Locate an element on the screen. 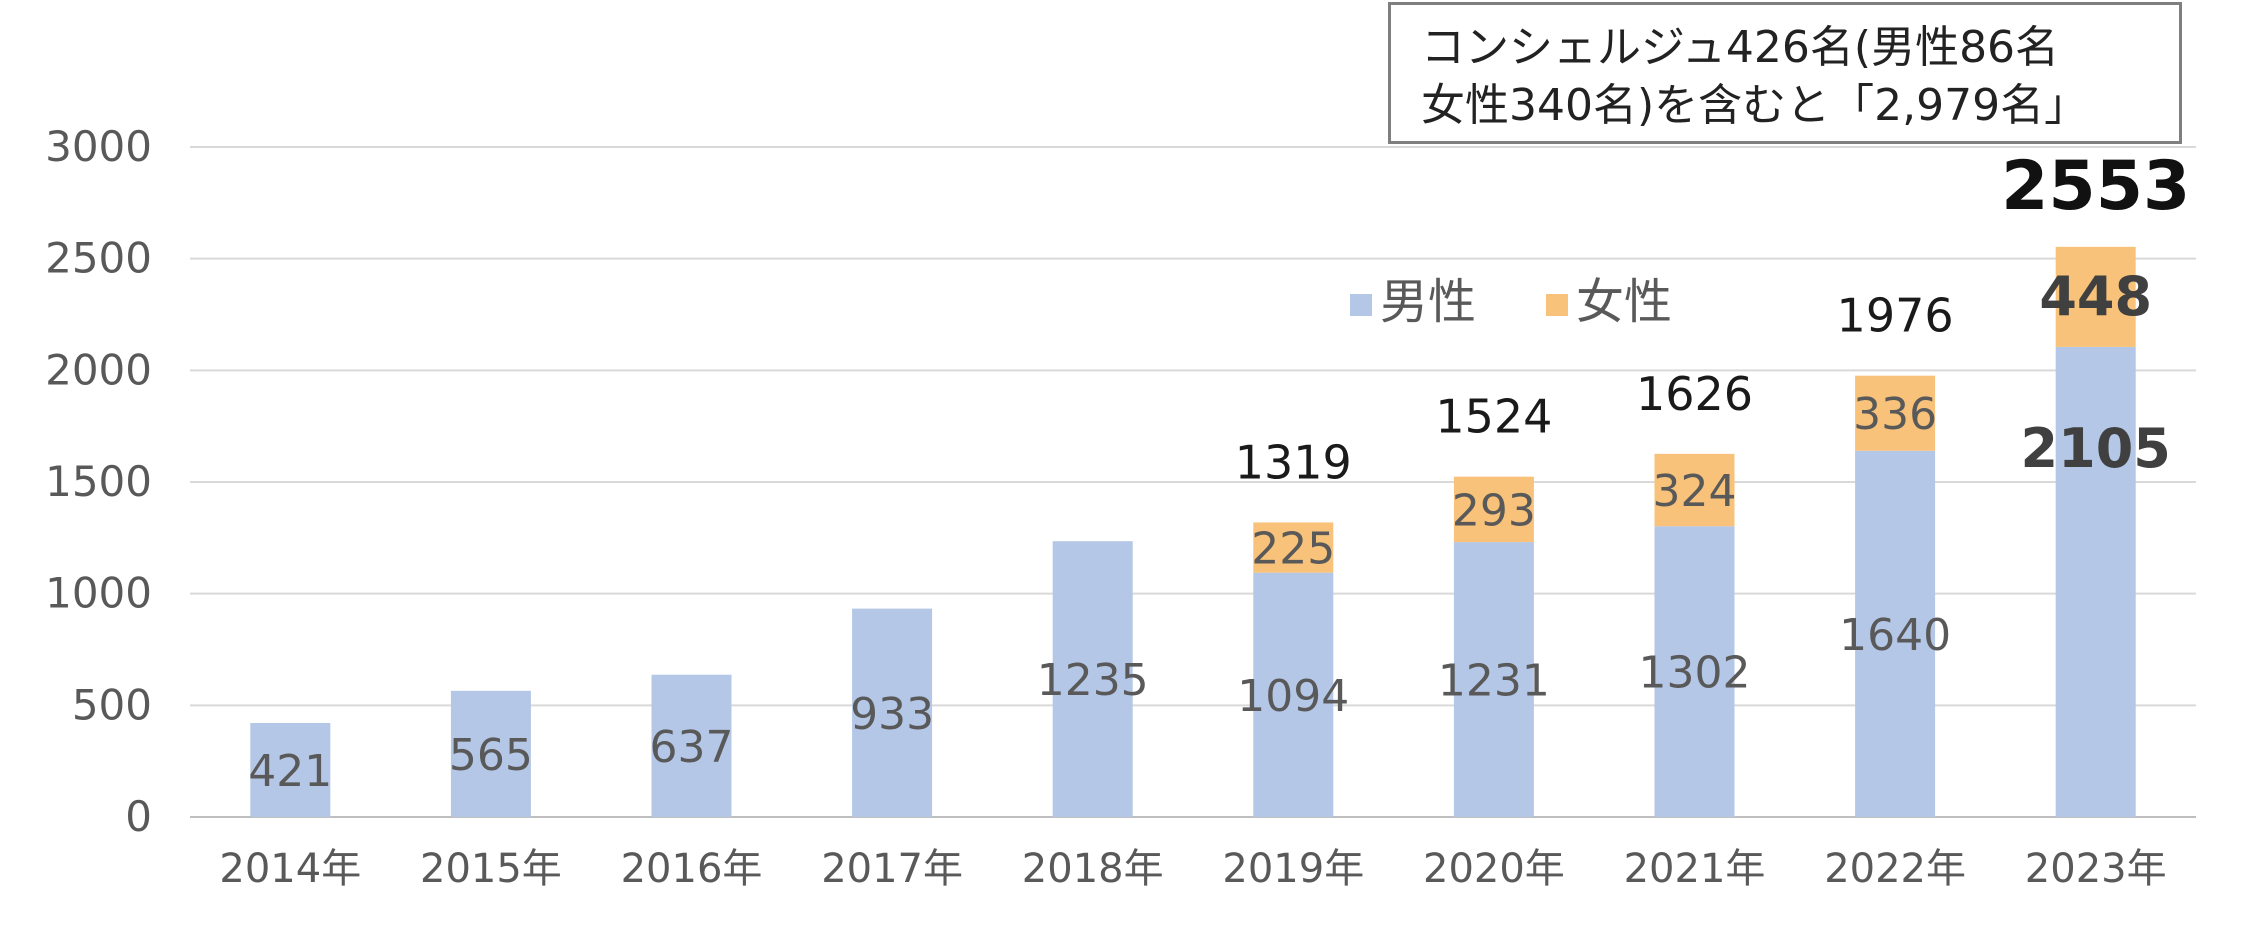  y-tick-label: 1000 is located at coordinates (98, 593).